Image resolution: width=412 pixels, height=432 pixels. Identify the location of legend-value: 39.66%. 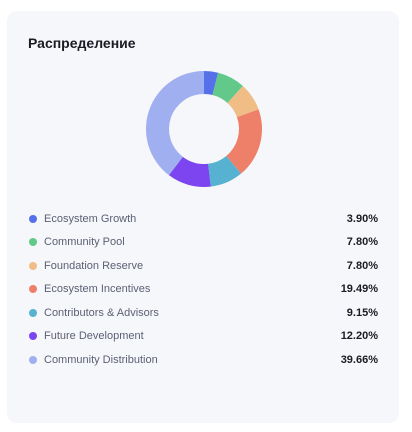
(359, 359).